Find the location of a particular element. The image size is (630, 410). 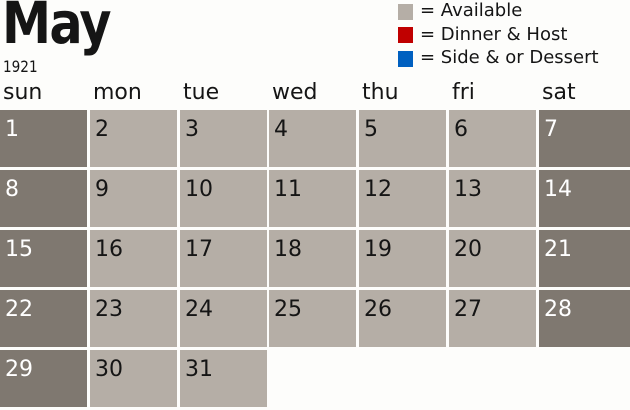

weekday-header-thu: thu is located at coordinates (380, 92).